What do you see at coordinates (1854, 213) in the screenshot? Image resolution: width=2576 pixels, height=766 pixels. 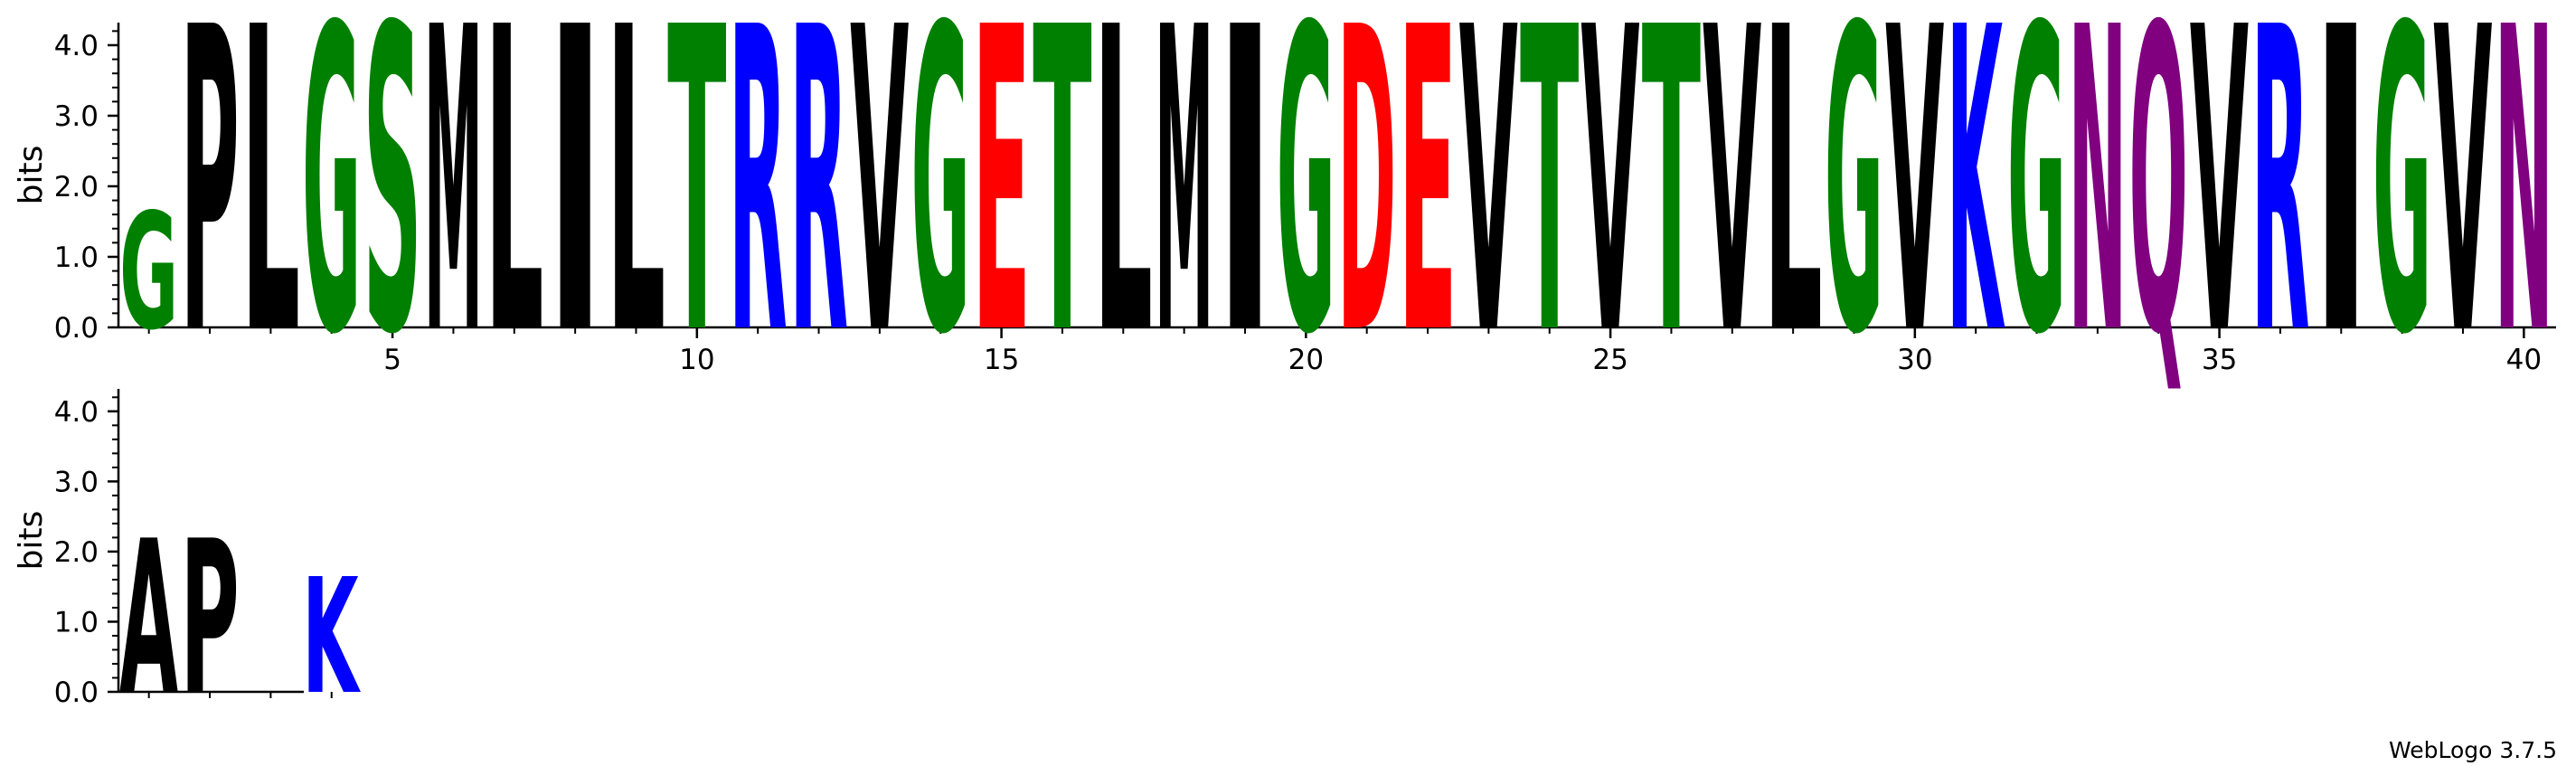 I see `logo-letter-G-pos-29: G` at bounding box center [1854, 213].